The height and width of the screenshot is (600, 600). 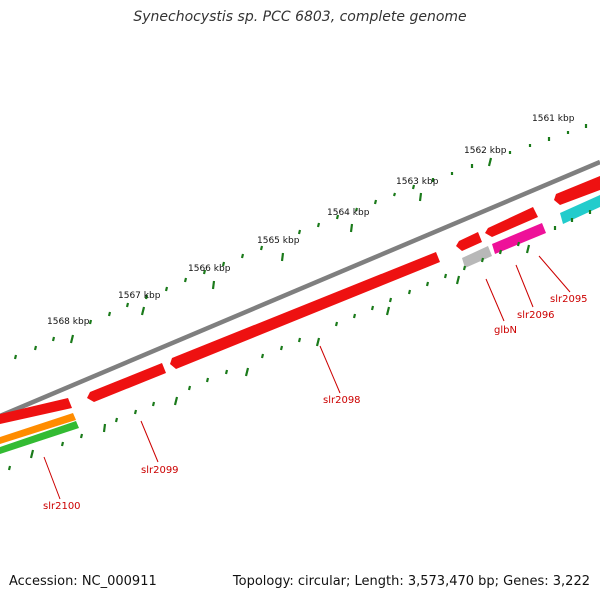 I want to click on scale-label-1562: 1562 kbp, so click(x=485, y=151).